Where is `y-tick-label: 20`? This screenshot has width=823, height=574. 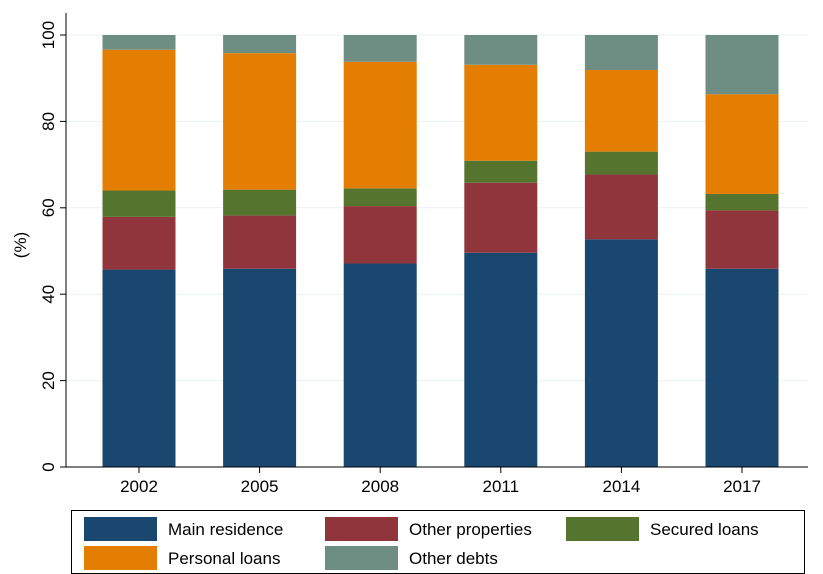
y-tick-label: 20 is located at coordinates (48, 380).